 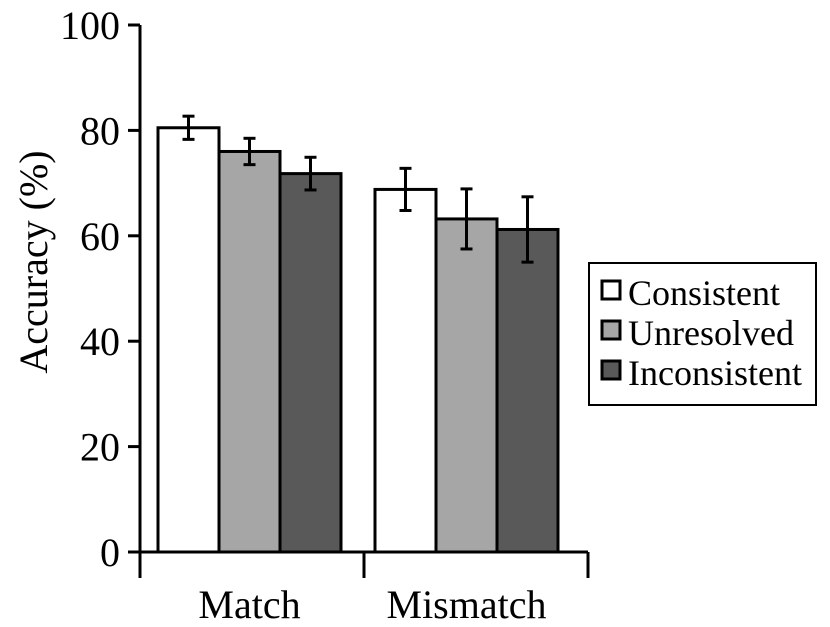 What do you see at coordinates (611, 290) in the screenshot?
I see `legend-swatch-consistent` at bounding box center [611, 290].